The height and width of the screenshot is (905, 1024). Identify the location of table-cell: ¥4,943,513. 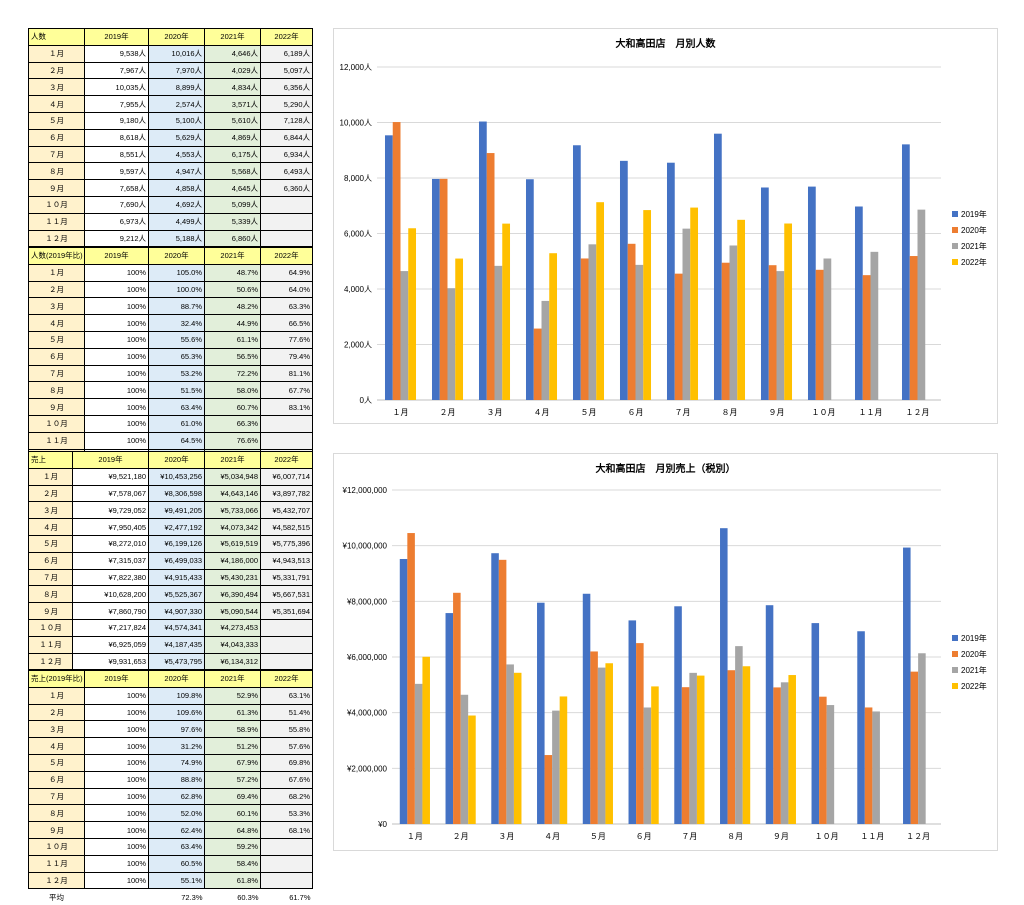
(286, 560).